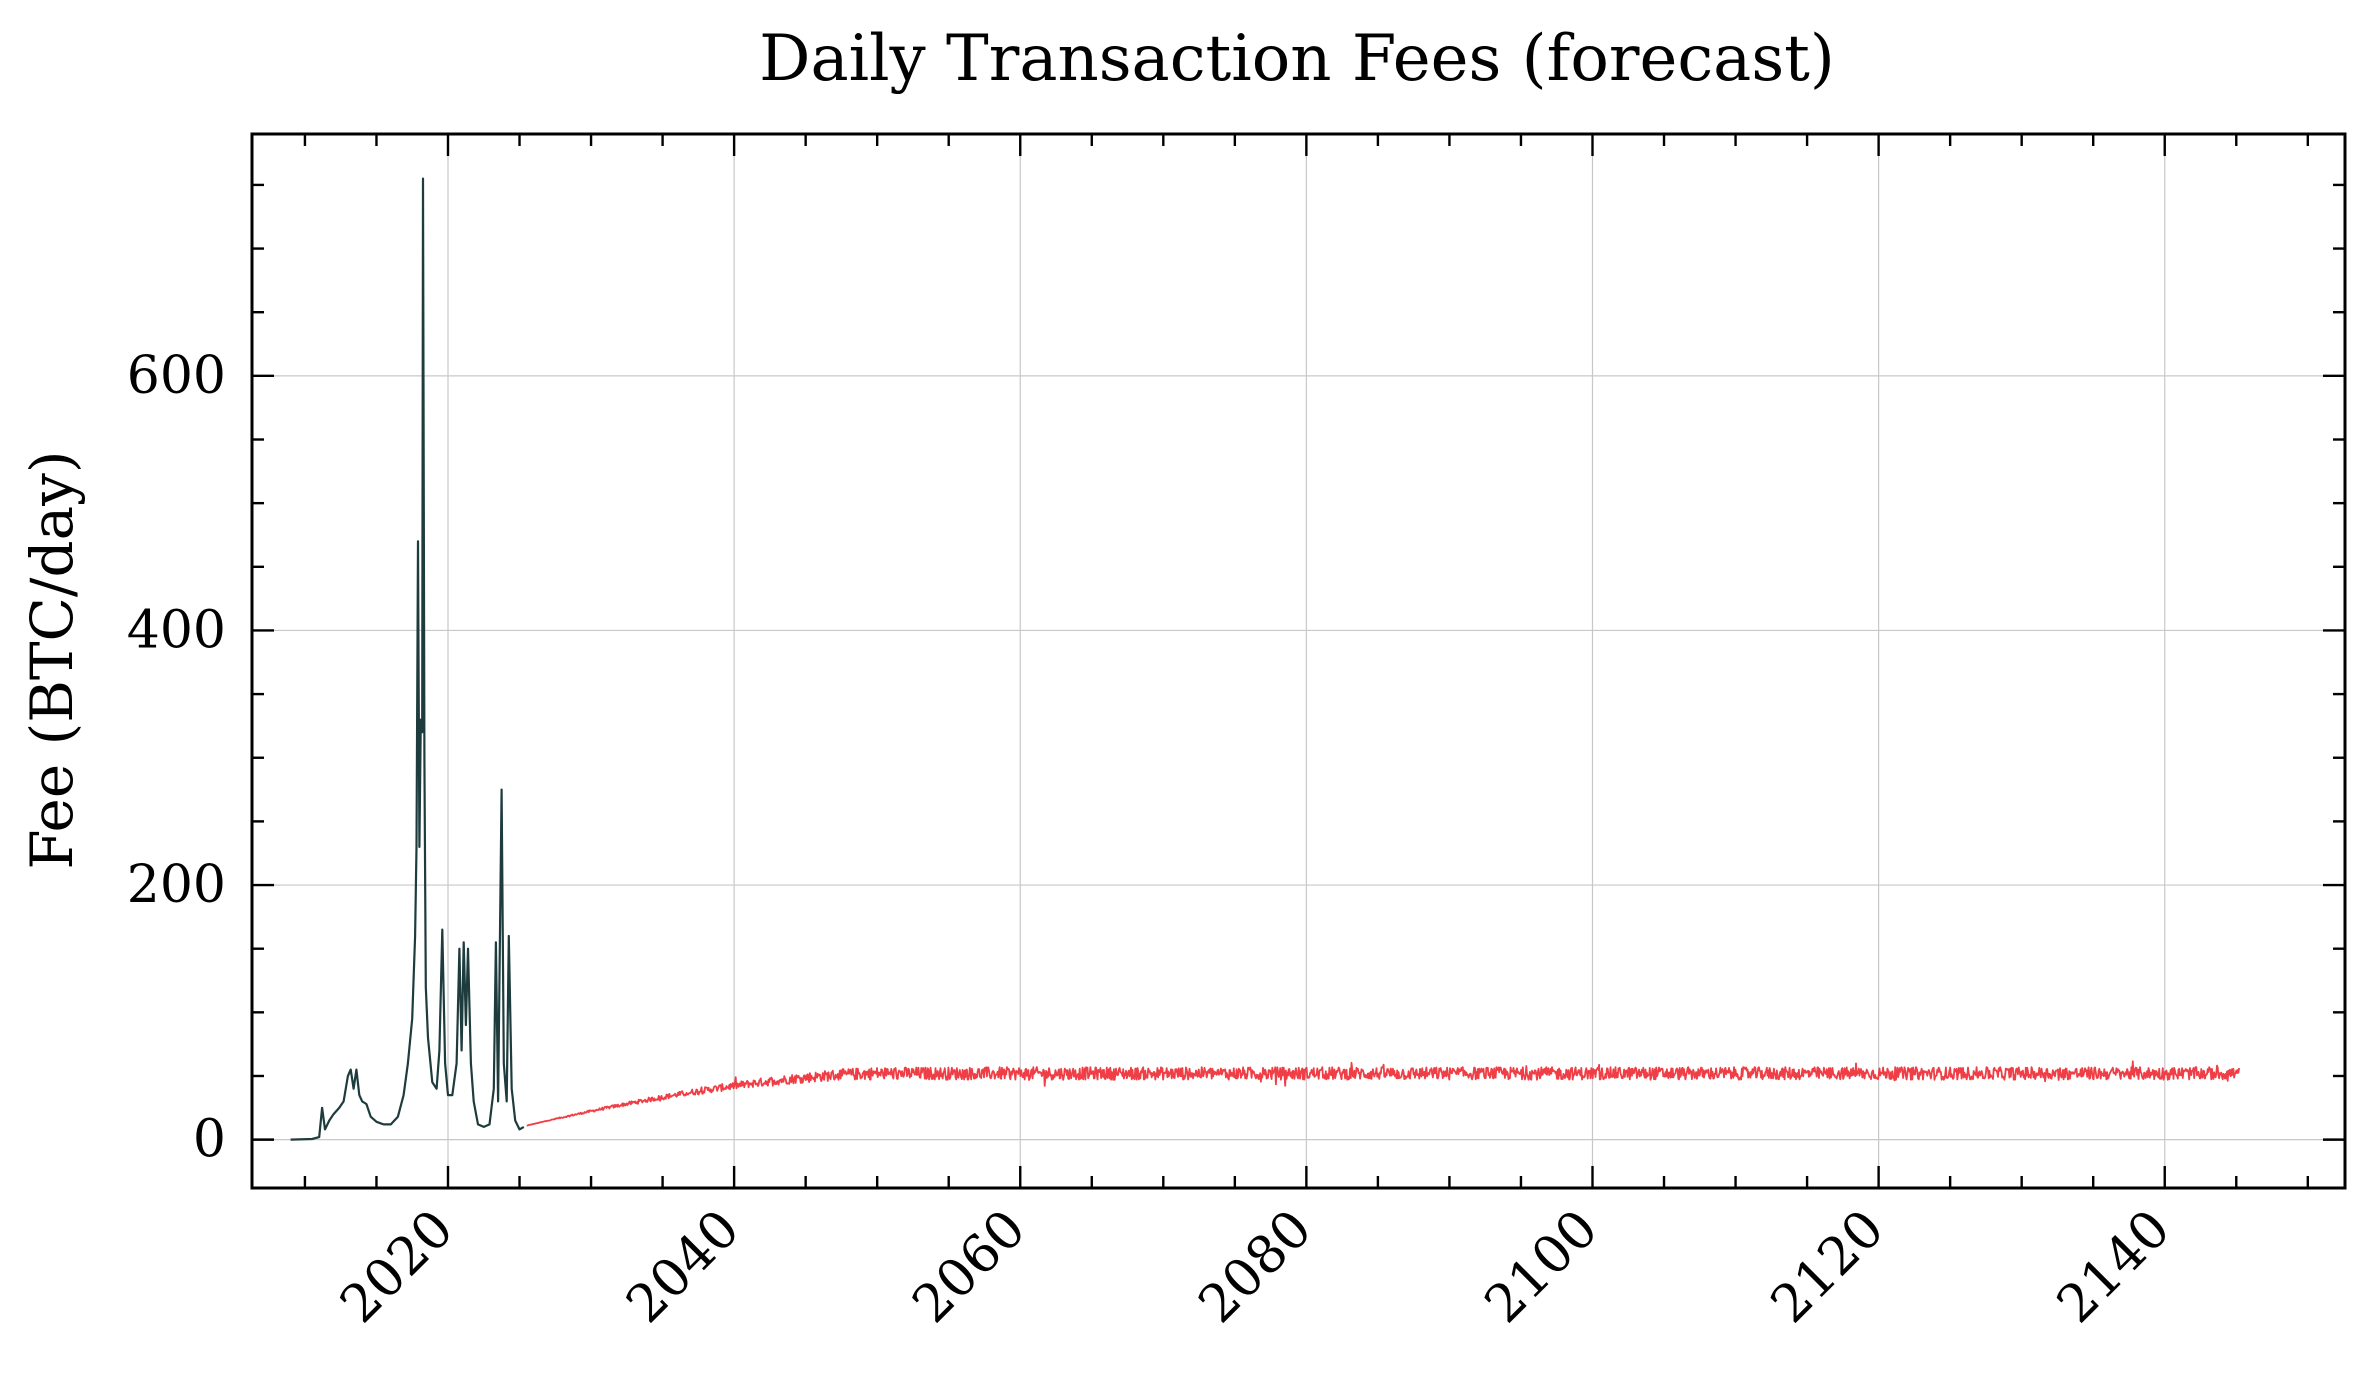 The width and height of the screenshot is (2372, 1381). I want to click on y-tick-label: 600, so click(176, 376).